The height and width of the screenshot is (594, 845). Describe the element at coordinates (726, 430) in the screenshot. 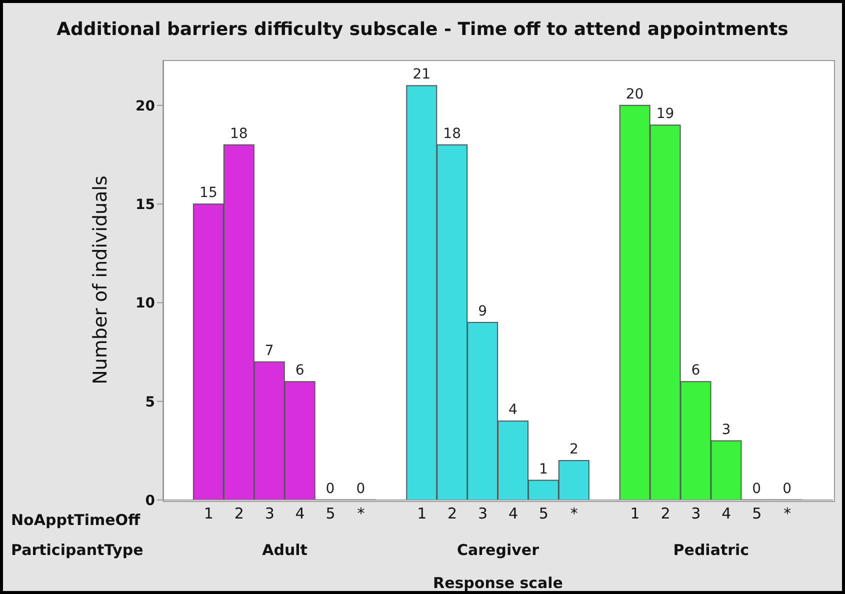

I see `data-label: 3` at that location.